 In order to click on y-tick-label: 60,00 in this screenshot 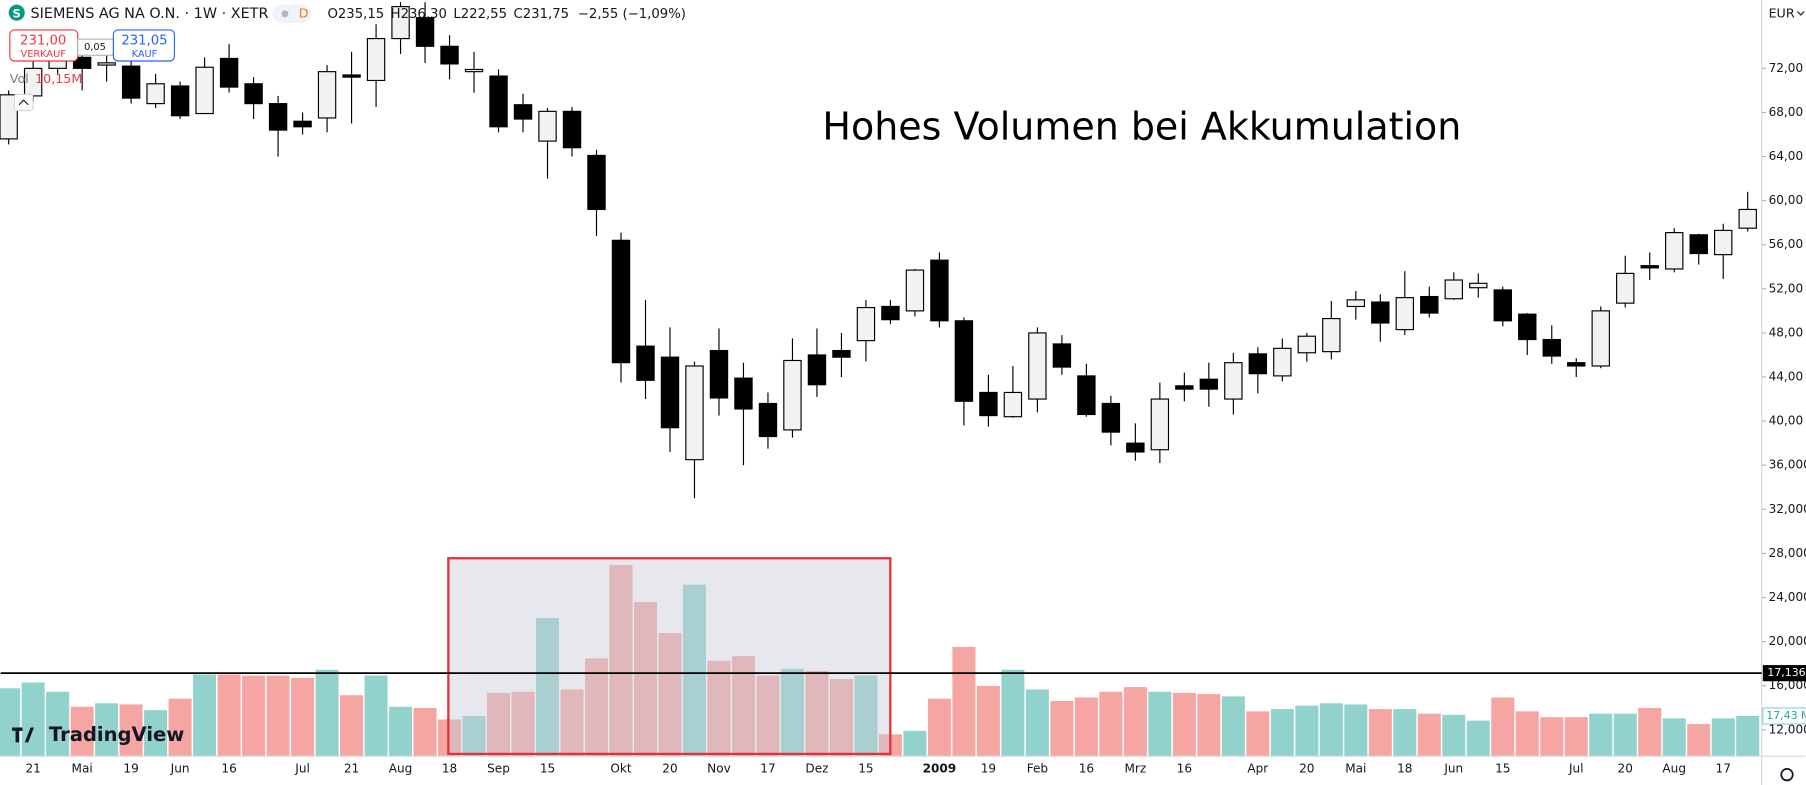, I will do `click(1786, 200)`.